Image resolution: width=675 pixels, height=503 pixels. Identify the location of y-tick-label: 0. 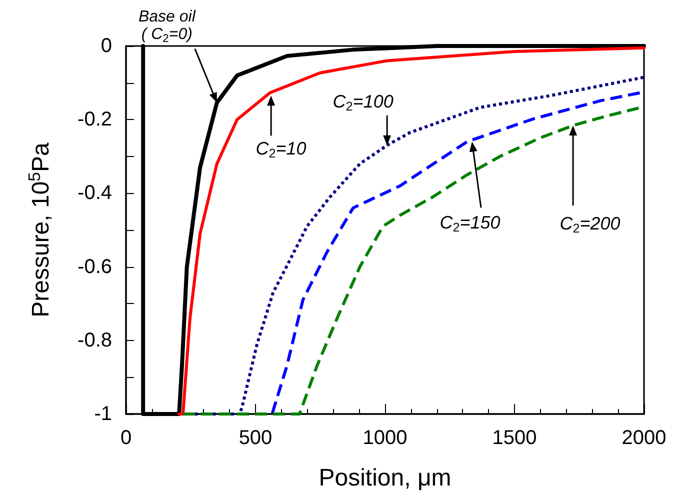
(106, 46).